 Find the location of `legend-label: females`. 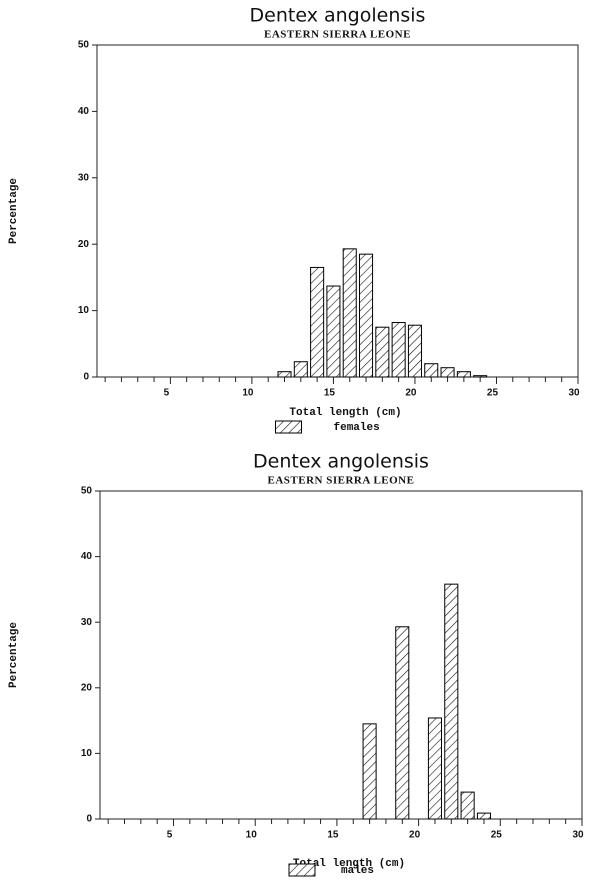

legend-label: females is located at coordinates (357, 428).